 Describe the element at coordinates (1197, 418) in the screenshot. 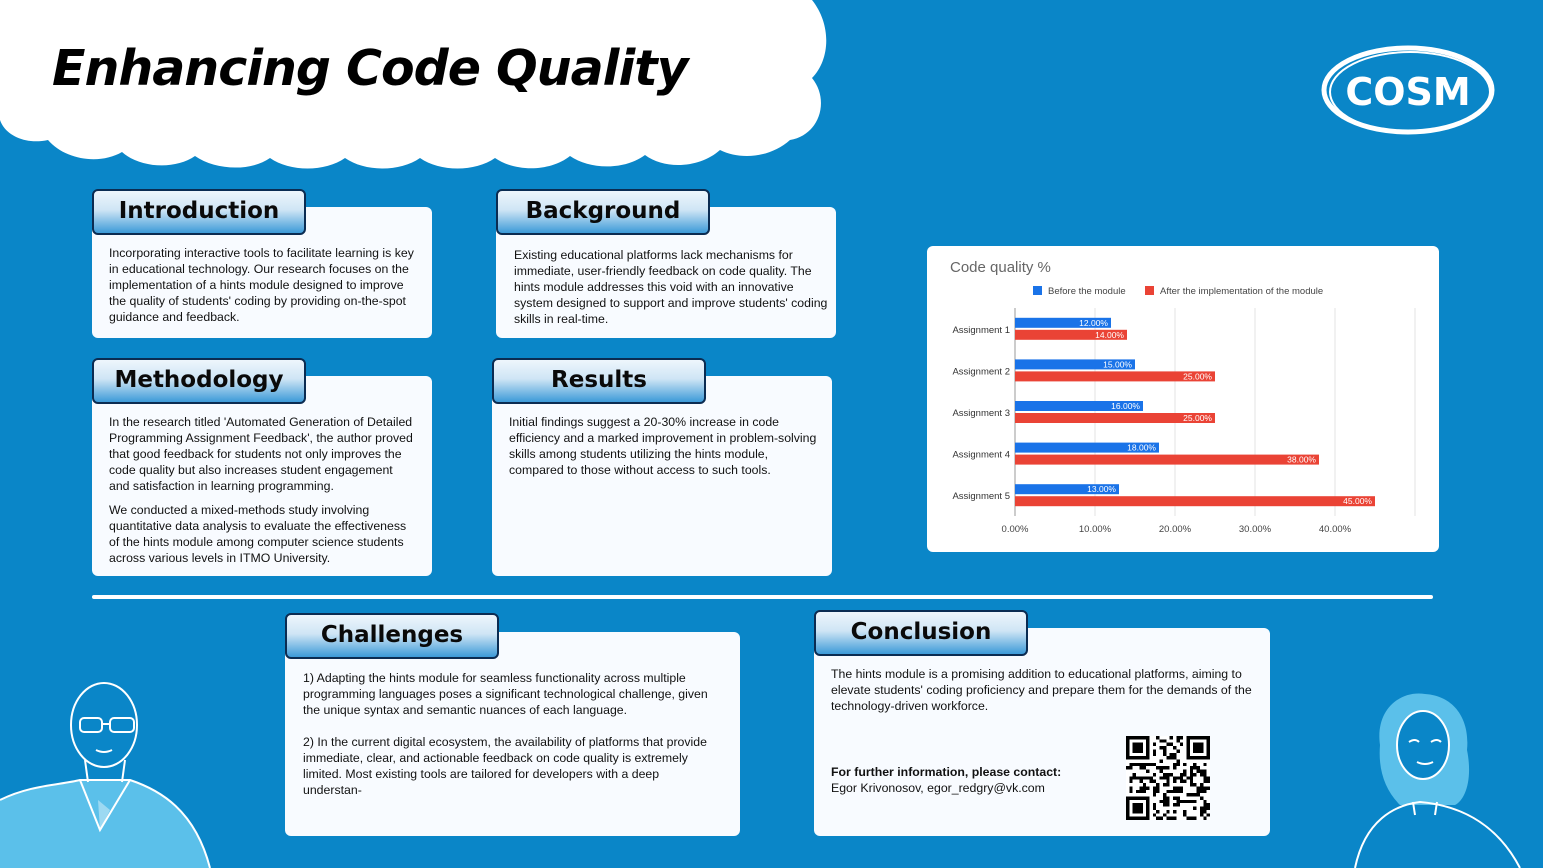

I see `bar-value-label-s1-c2: 25.00%` at that location.